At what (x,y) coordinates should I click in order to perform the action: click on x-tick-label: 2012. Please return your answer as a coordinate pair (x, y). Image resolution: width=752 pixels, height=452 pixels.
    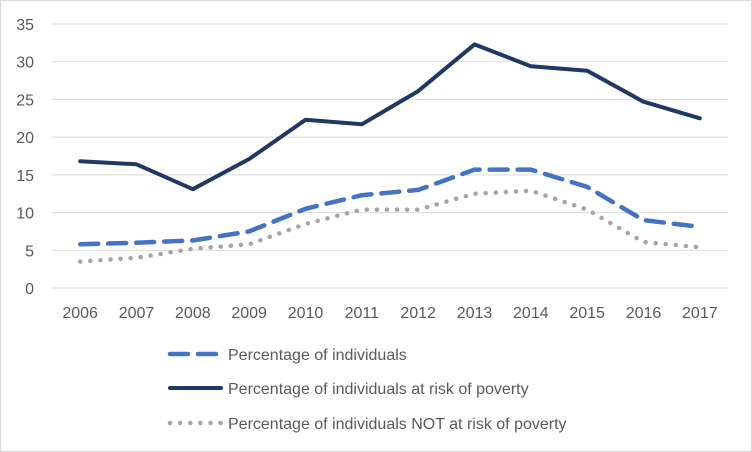
    Looking at the image, I should click on (418, 313).